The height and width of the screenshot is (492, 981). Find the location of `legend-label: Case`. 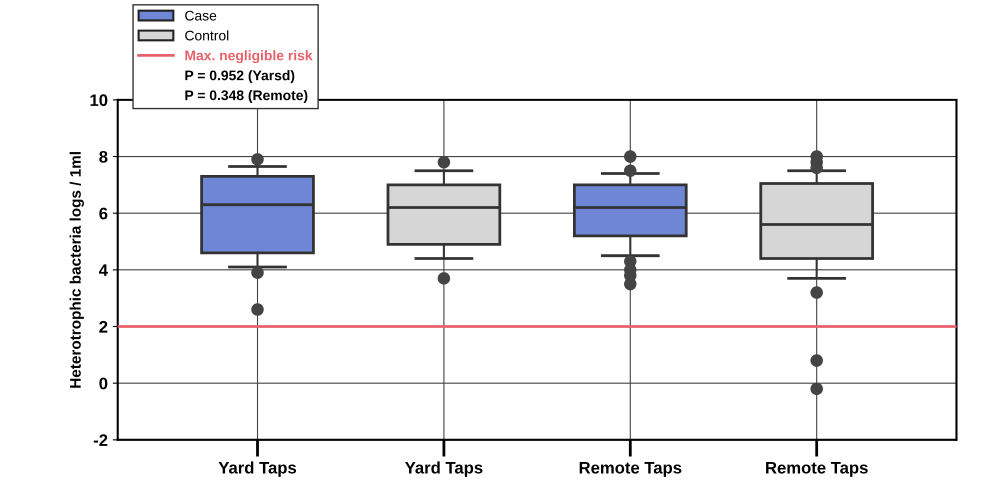

legend-label: Case is located at coordinates (200, 15).